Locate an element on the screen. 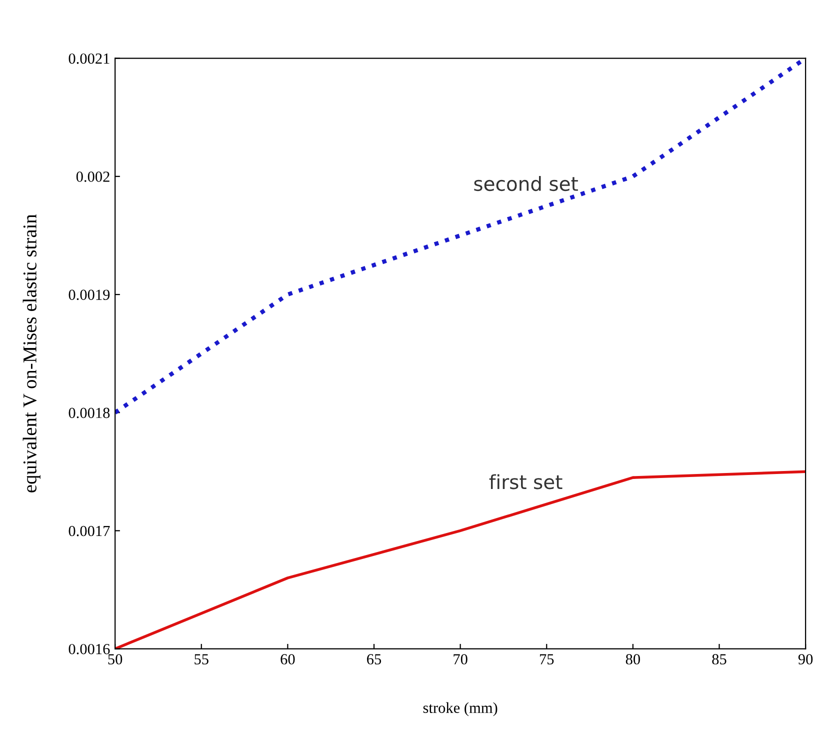 The width and height of the screenshot is (822, 729). y-tick-label: 0.0021 is located at coordinates (89, 58).